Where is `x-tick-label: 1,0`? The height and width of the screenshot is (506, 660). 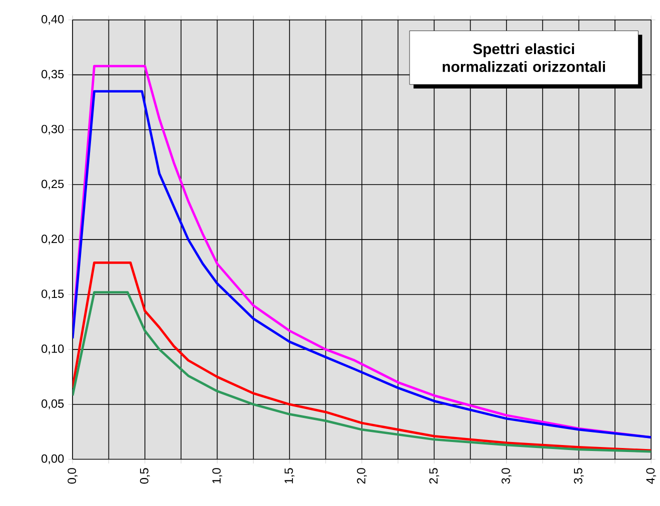 x-tick-label: 1,0 is located at coordinates (217, 476).